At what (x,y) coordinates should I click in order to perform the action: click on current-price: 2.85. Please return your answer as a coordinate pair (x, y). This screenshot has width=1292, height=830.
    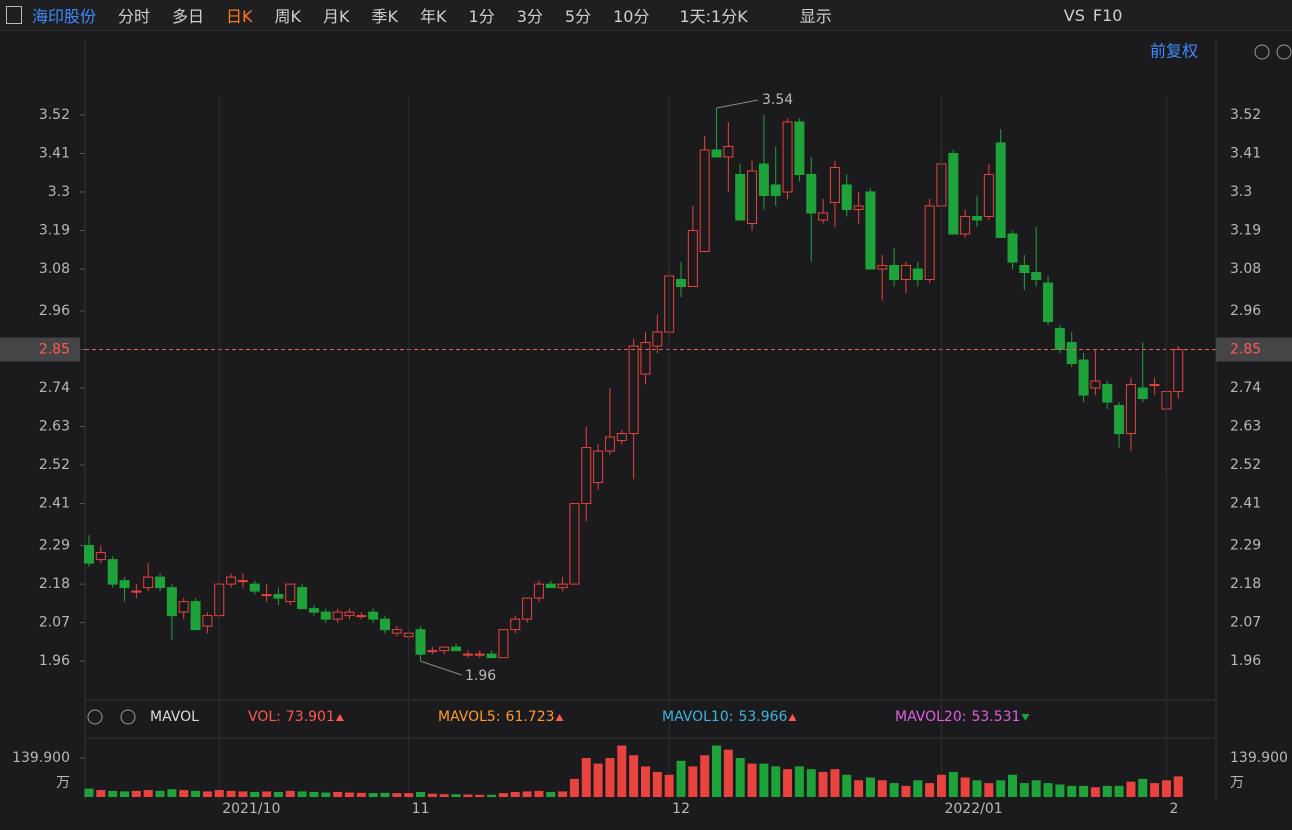
    Looking at the image, I should click on (54, 350).